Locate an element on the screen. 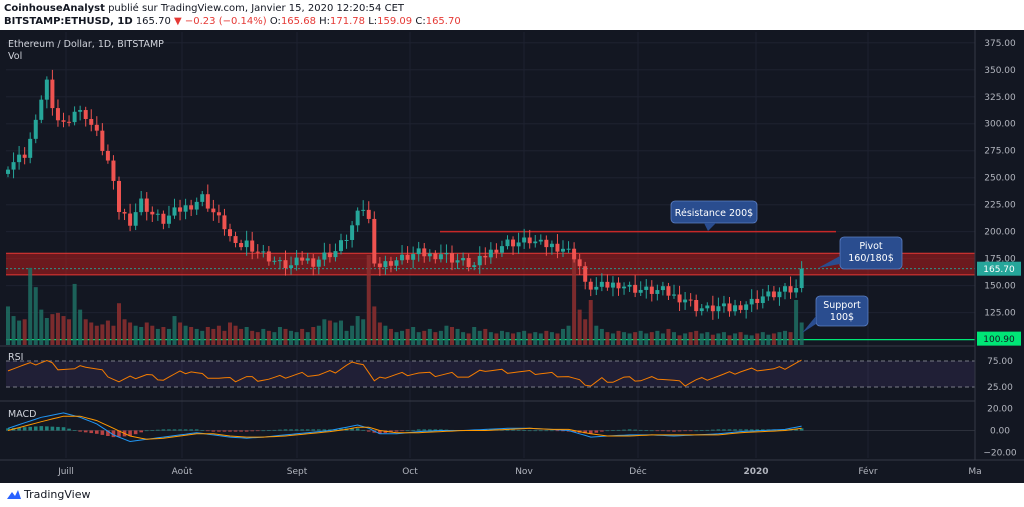 The image size is (1024, 507). price-tick-label: 200.00 is located at coordinates (1000, 233).